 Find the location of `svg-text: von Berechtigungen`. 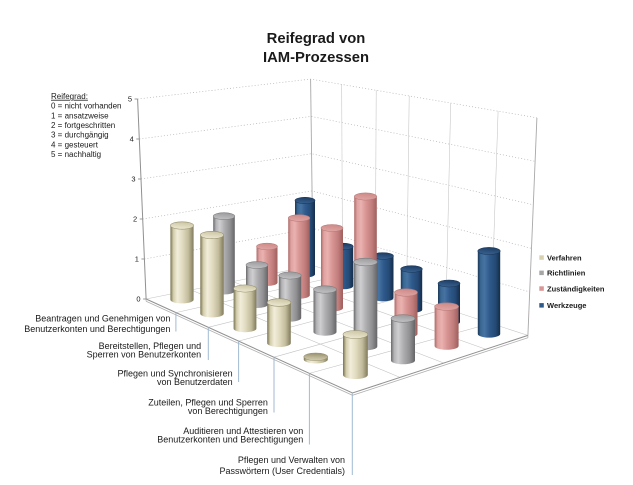

svg-text: von Berechtigungen is located at coordinates (228, 411).